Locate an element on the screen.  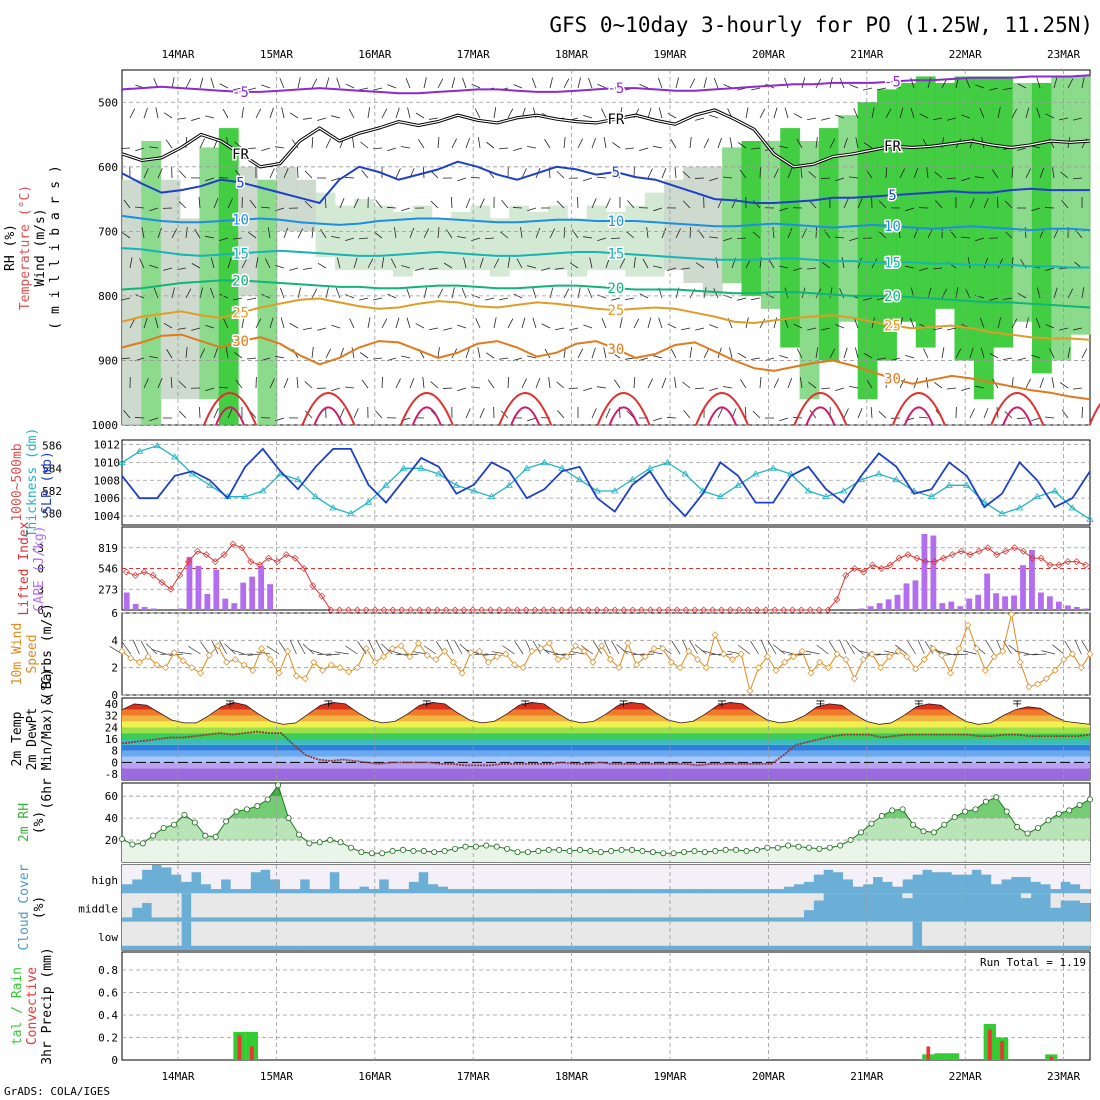
slp-tick: 1010 is located at coordinates (107, 462).